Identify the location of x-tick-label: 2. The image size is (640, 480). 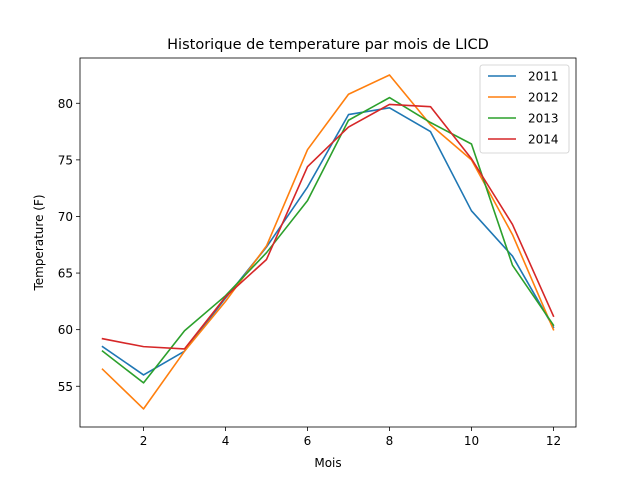
(144, 441).